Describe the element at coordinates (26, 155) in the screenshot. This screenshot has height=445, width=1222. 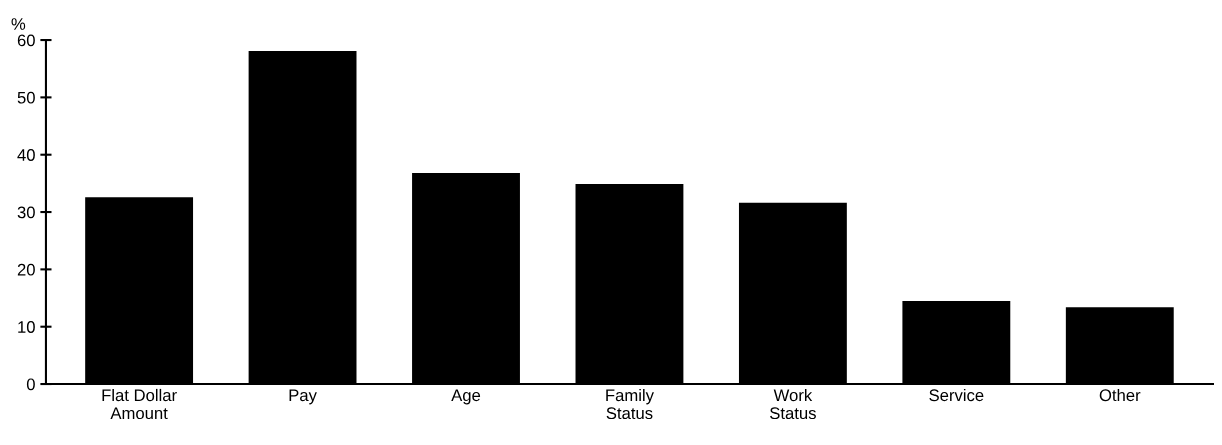
I see `y-tick-label: 40` at that location.